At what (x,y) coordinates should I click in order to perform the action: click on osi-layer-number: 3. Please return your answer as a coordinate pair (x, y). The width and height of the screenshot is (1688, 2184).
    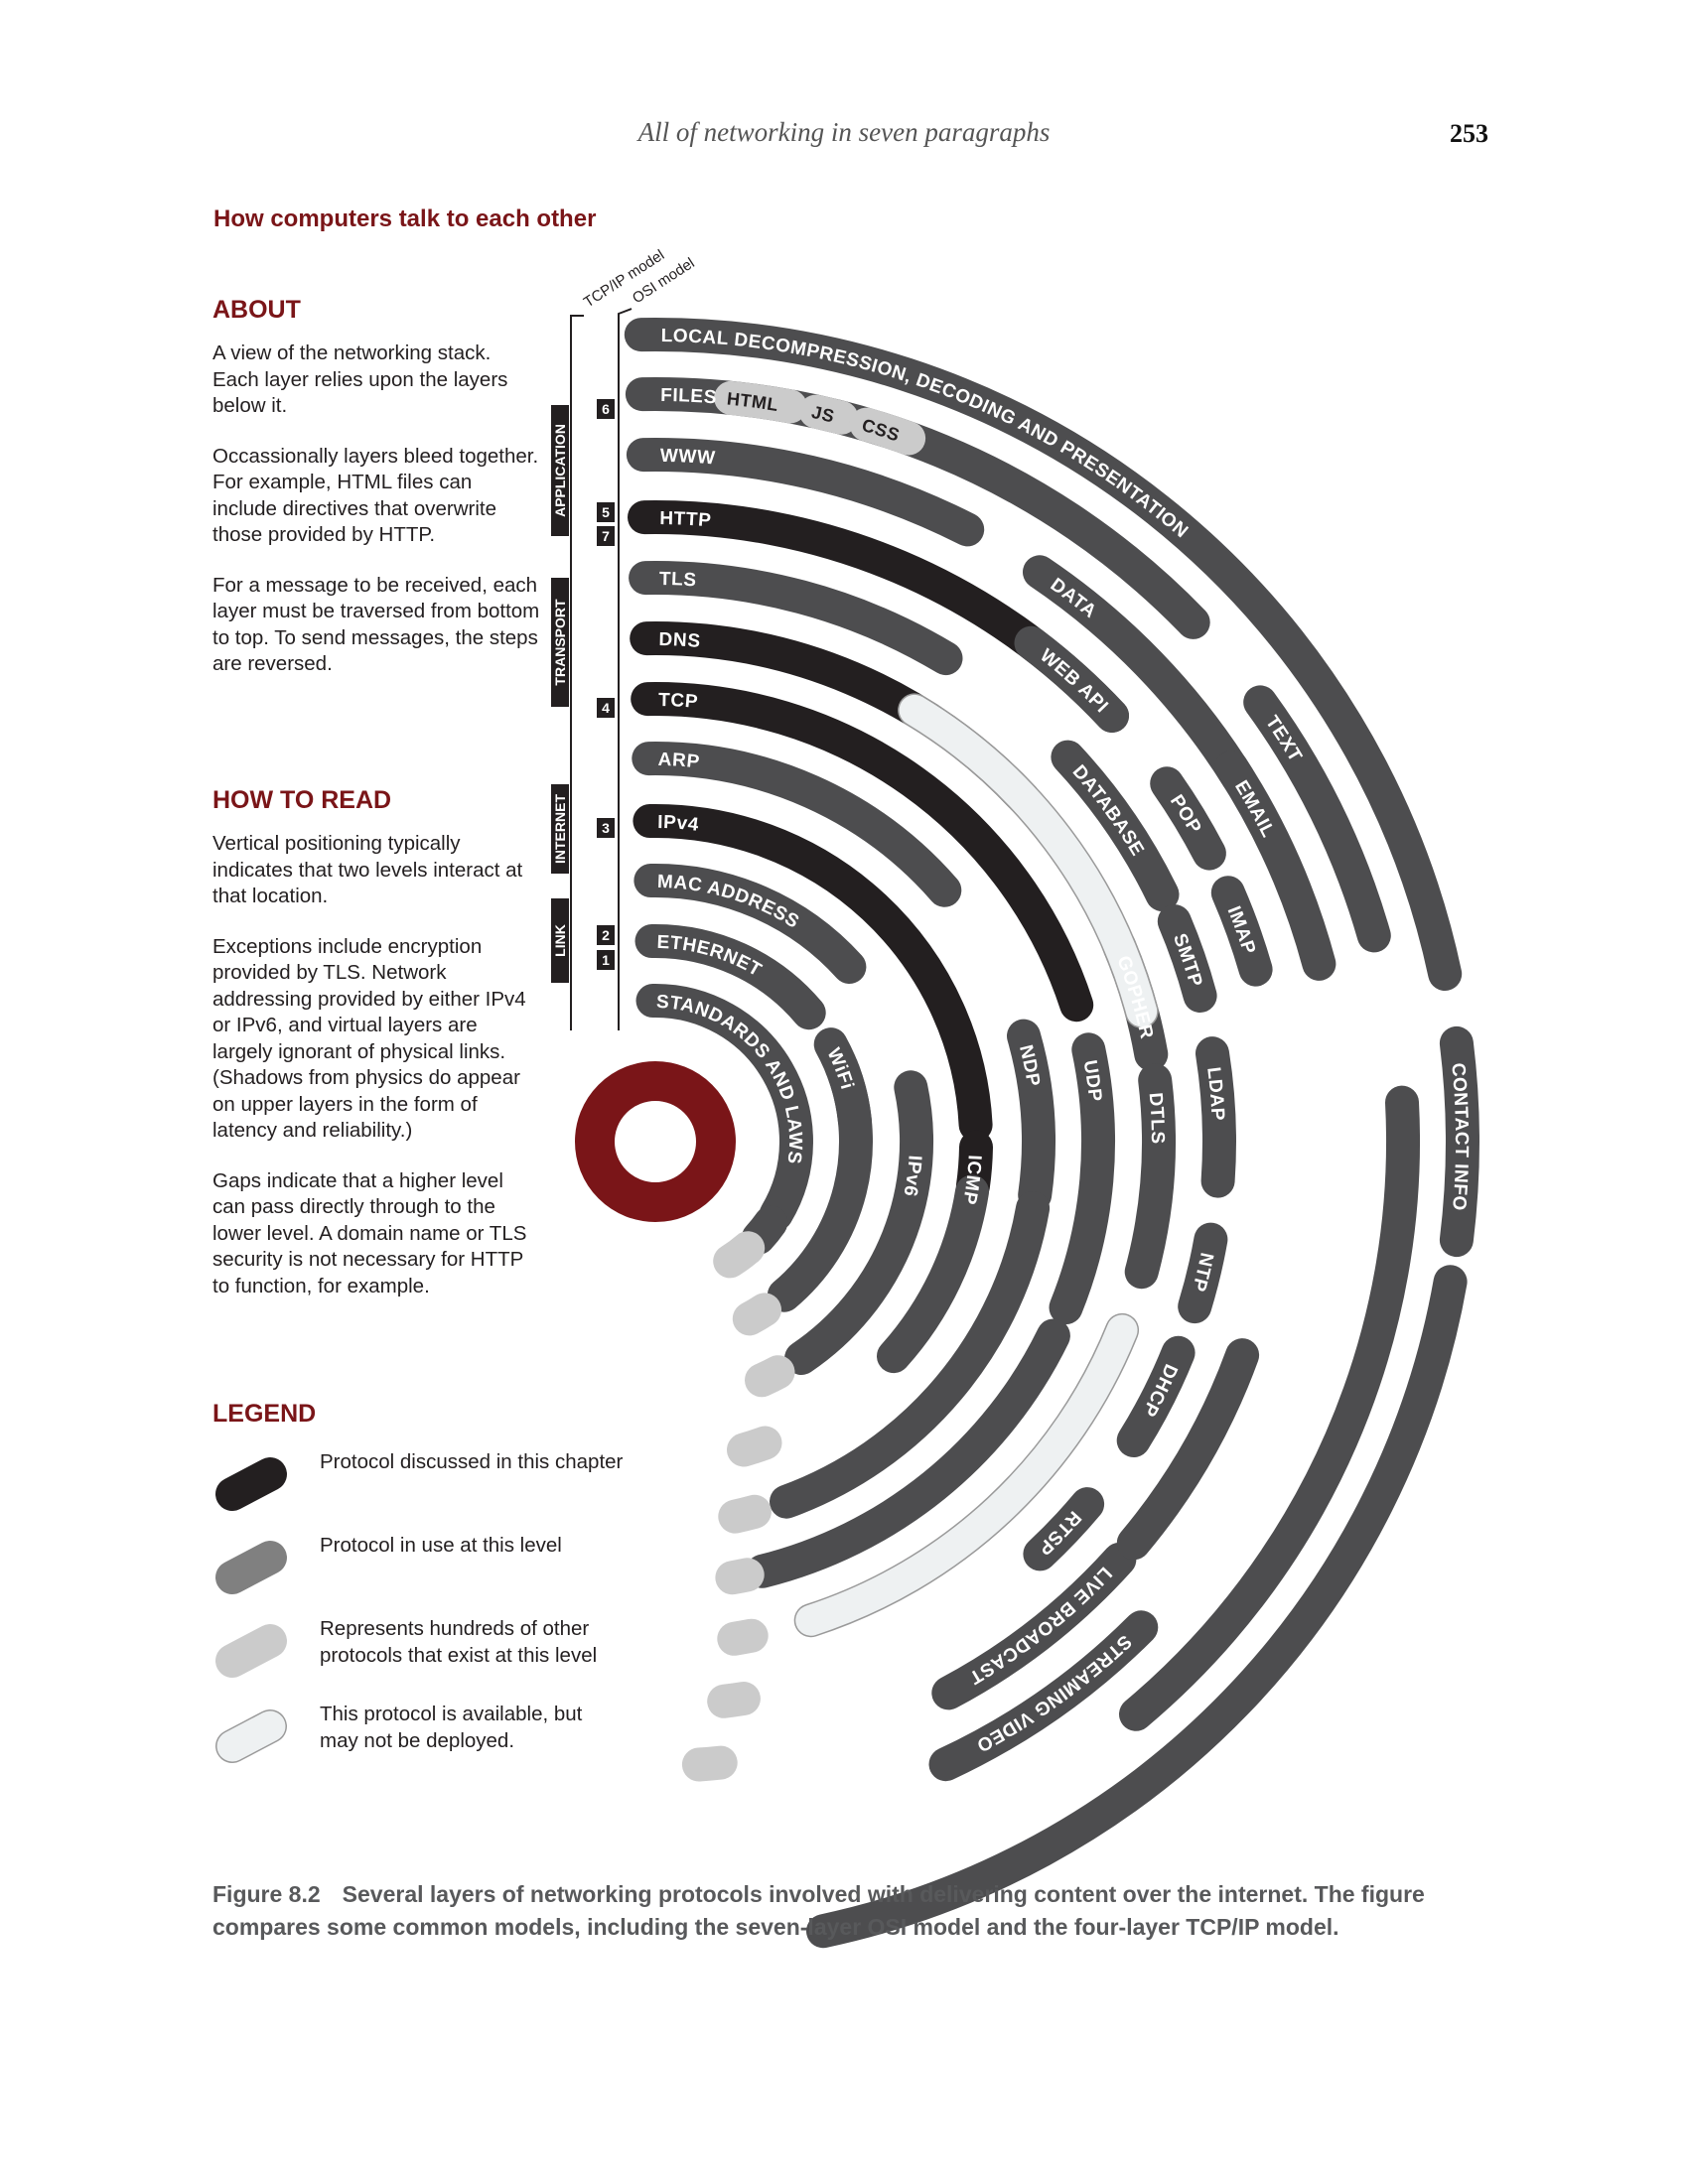
    Looking at the image, I should click on (606, 828).